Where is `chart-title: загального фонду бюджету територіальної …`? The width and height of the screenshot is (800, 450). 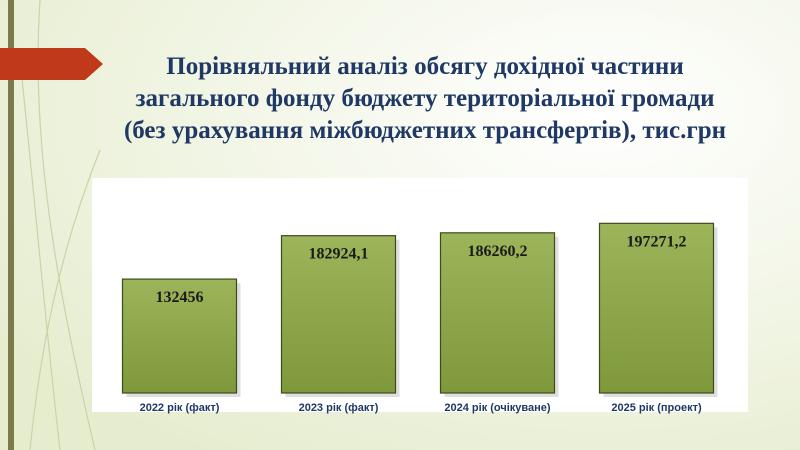
chart-title: загального фонду бюджету територіальної … is located at coordinates (424, 98).